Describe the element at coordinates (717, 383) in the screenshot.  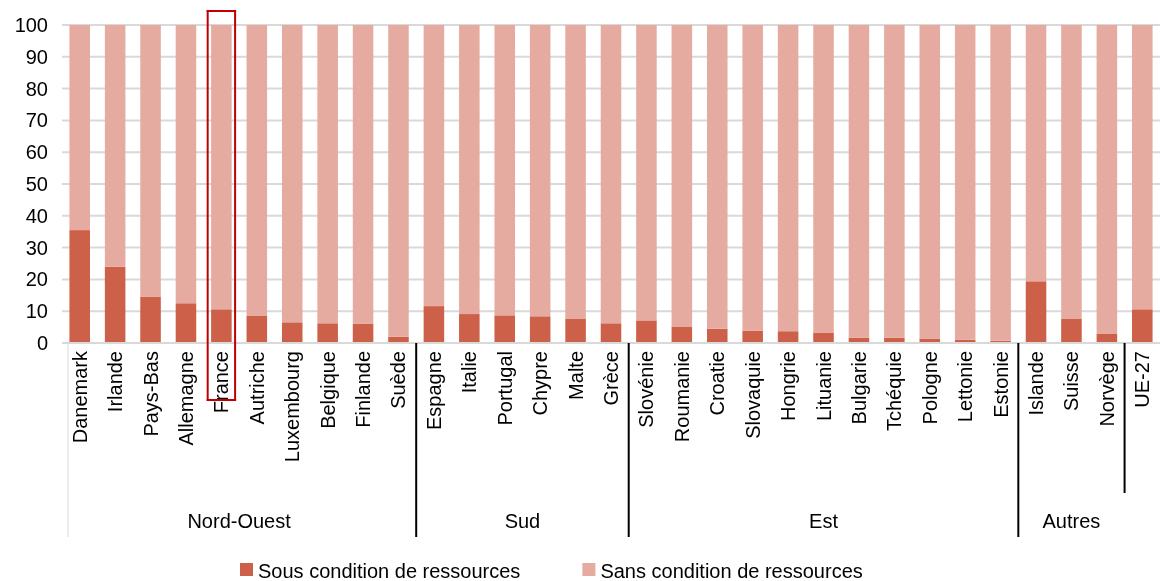
I see `x-tick-label: Croatie` at that location.